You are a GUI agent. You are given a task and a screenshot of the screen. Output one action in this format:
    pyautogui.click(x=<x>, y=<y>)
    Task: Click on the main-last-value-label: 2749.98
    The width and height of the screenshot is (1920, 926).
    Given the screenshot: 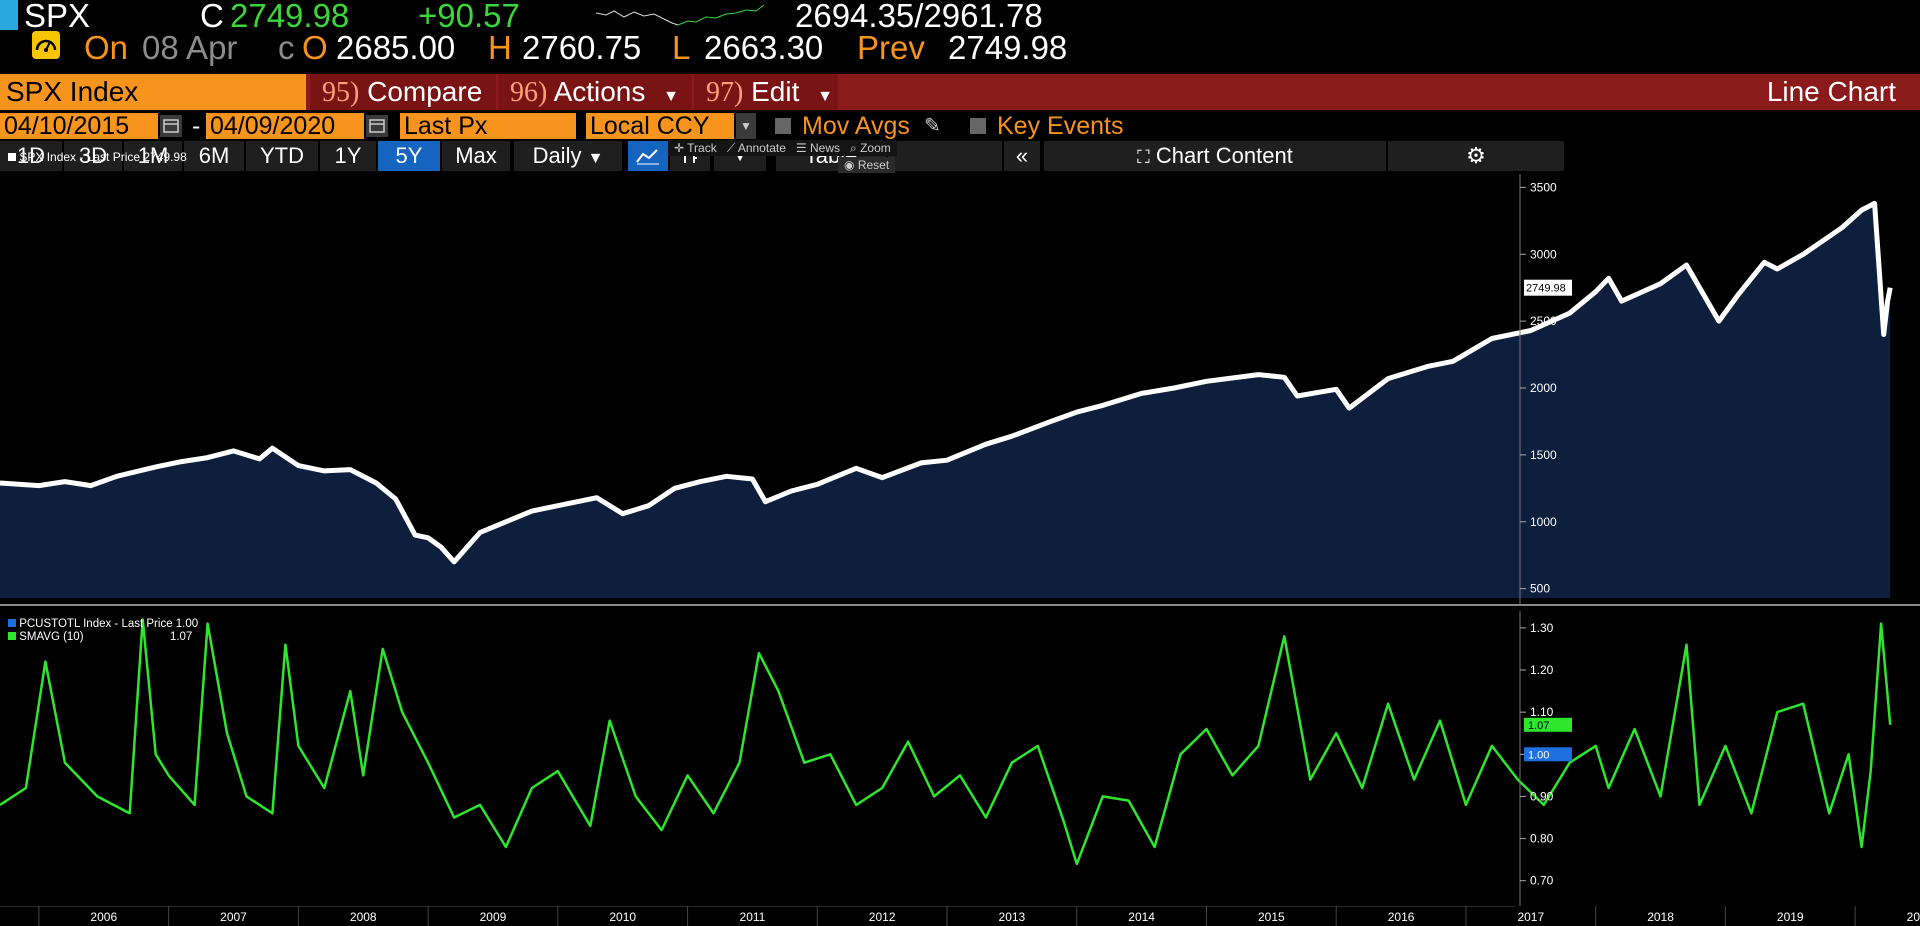 What is the action you would take?
    pyautogui.click(x=1546, y=289)
    